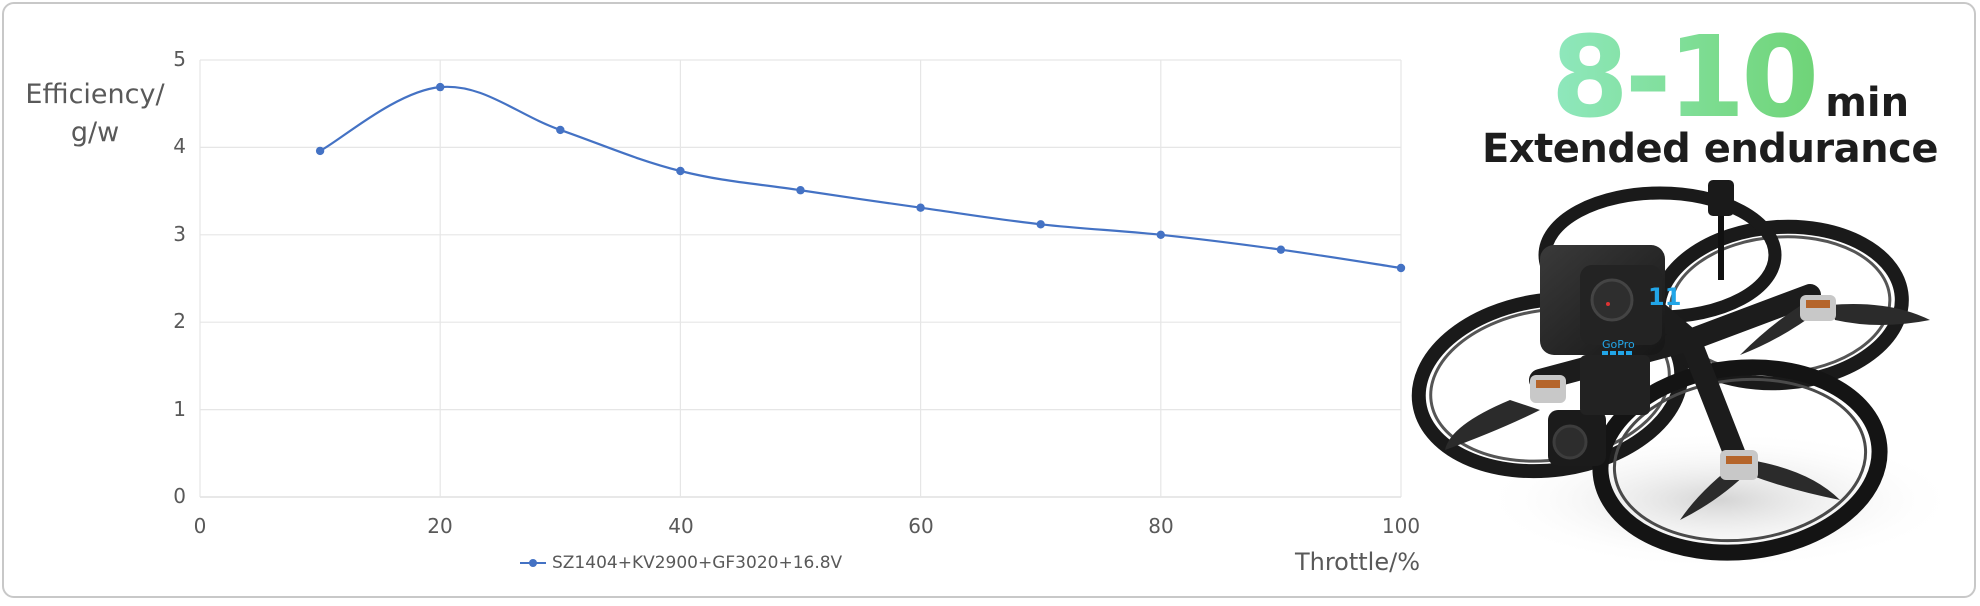  What do you see at coordinates (1618, 344) in the screenshot?
I see `svg-text: GoPro` at bounding box center [1618, 344].